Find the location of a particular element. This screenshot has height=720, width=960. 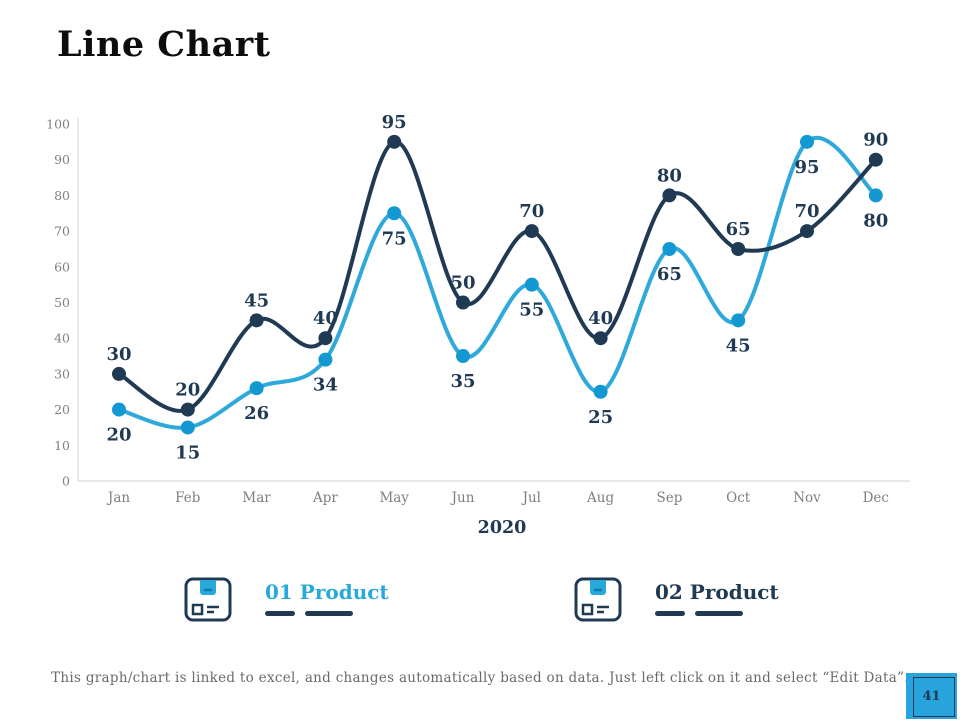

y-axis-tick-label: 100 is located at coordinates (58, 124).